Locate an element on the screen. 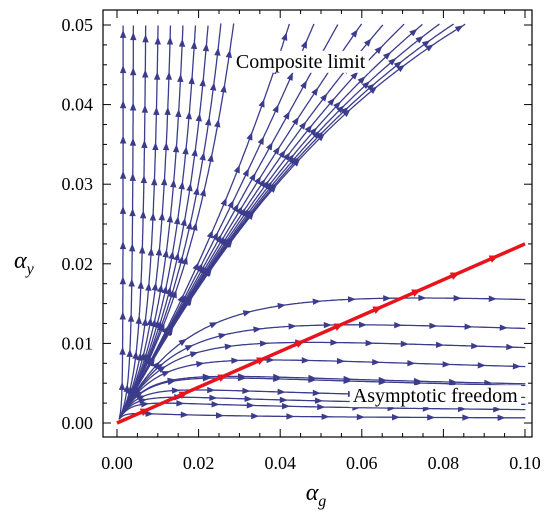 The image size is (548, 513). x-tick-label: 0.04 is located at coordinates (280, 463).